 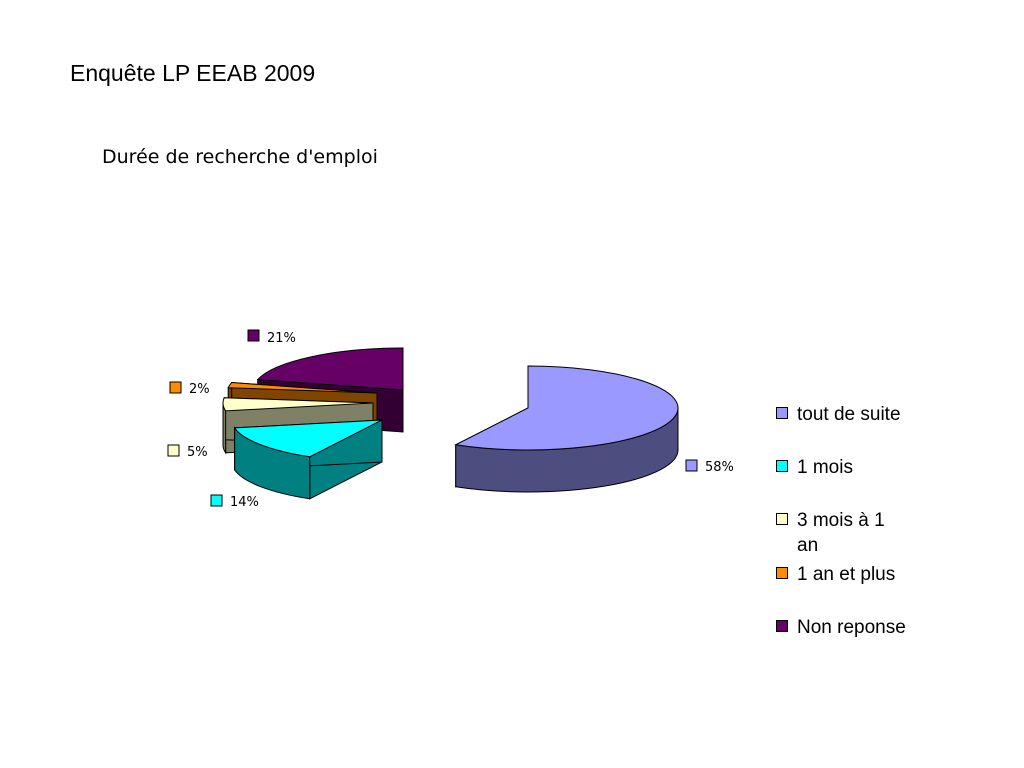 What do you see at coordinates (175, 387) in the screenshot?
I see `data-label-swatch-1-an-et-plus` at bounding box center [175, 387].